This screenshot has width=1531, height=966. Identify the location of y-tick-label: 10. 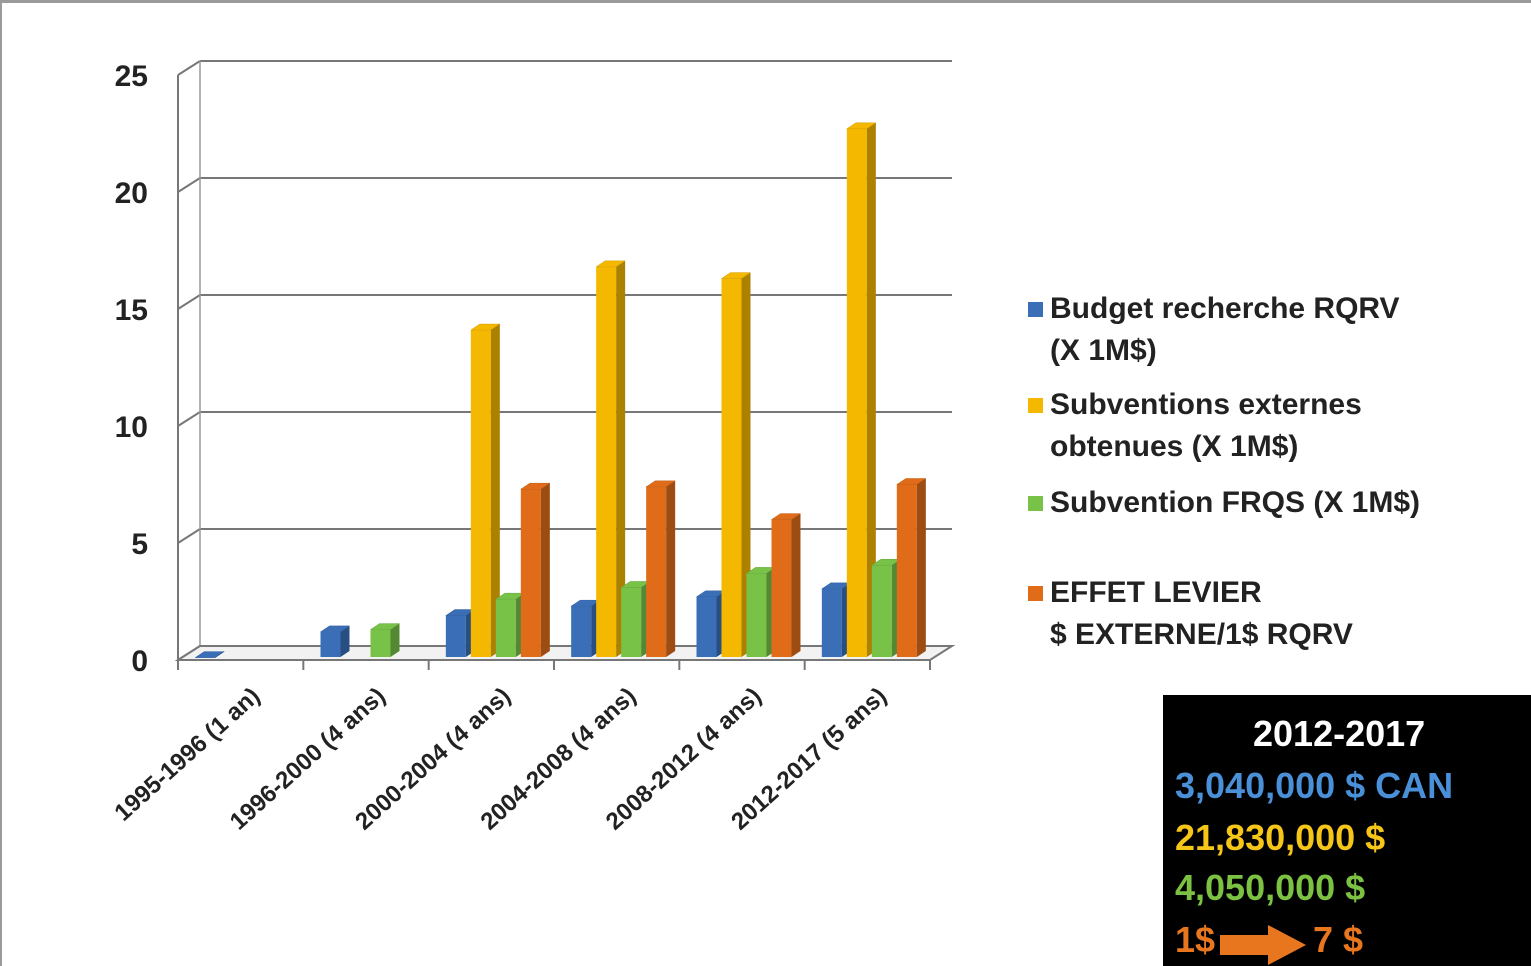
(131, 427).